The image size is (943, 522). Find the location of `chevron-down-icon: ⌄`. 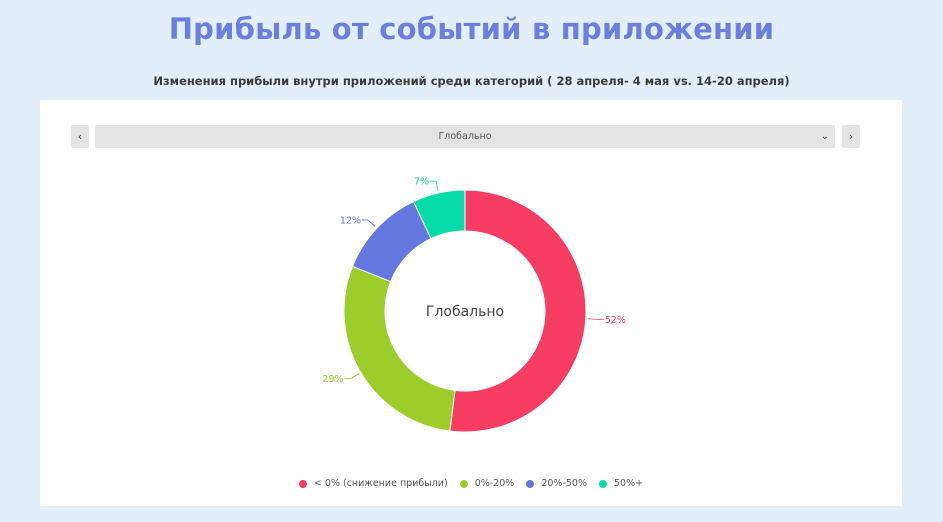

chevron-down-icon: ⌄ is located at coordinates (824, 136).